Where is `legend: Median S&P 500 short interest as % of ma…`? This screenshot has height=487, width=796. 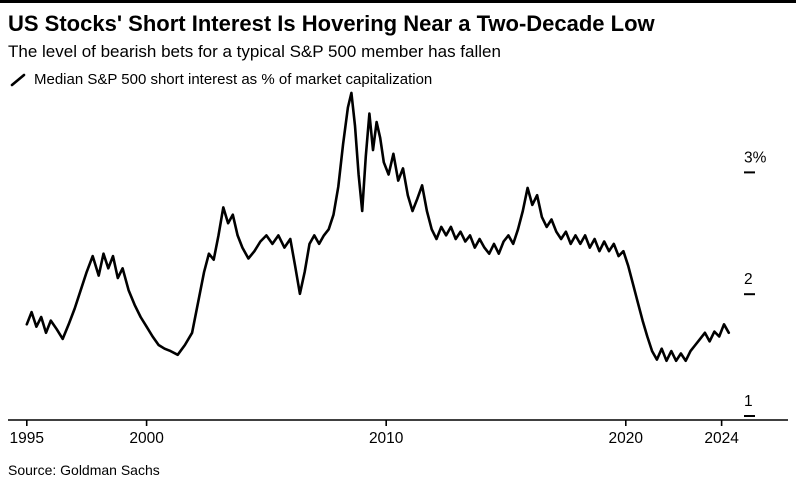 legend: Median S&P 500 short interest as % of ma… is located at coordinates (399, 79).